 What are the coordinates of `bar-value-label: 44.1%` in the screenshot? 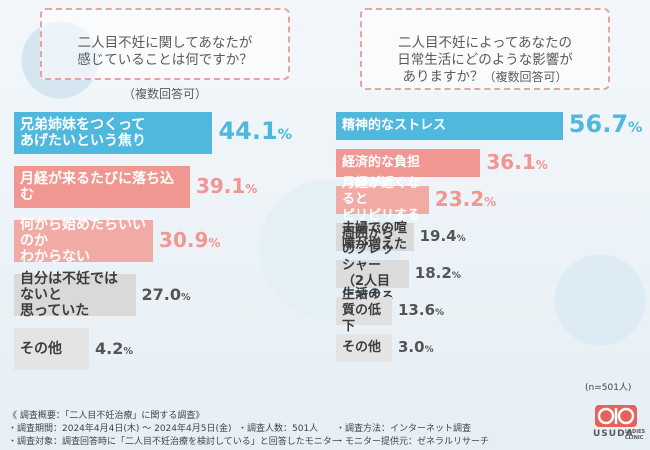 It's located at (255, 131).